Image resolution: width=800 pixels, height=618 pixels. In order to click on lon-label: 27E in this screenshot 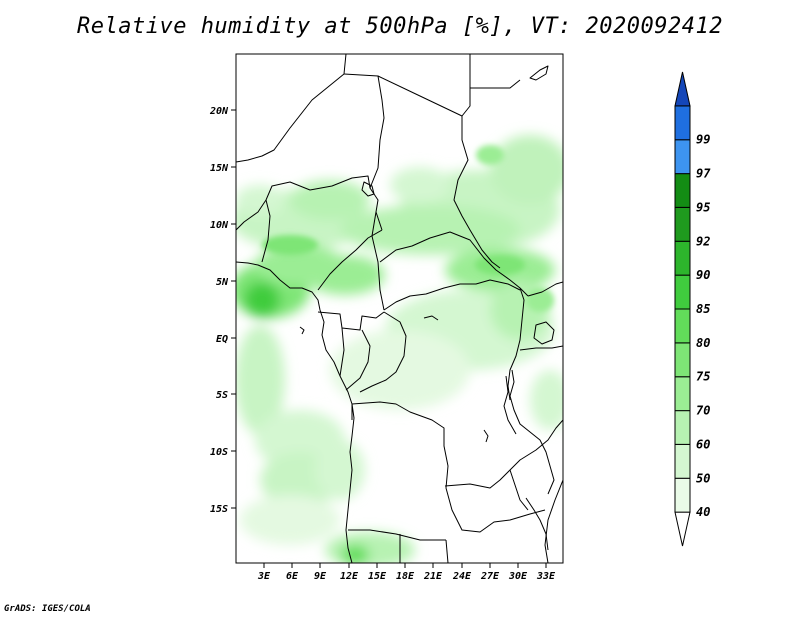, I will do `click(490, 576)`.